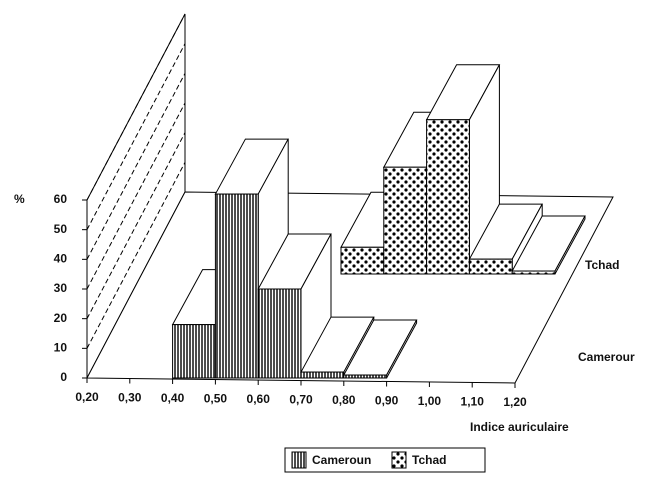  What do you see at coordinates (173, 398) in the screenshot?
I see `x-tick-label: 0,40` at bounding box center [173, 398].